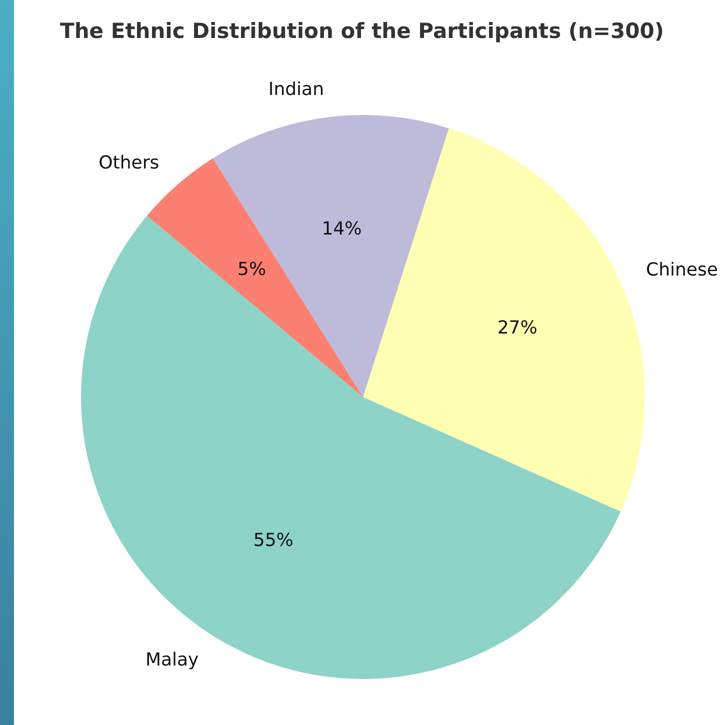 The height and width of the screenshot is (725, 728). Describe the element at coordinates (330, 256) in the screenshot. I see `pie-slice` at that location.